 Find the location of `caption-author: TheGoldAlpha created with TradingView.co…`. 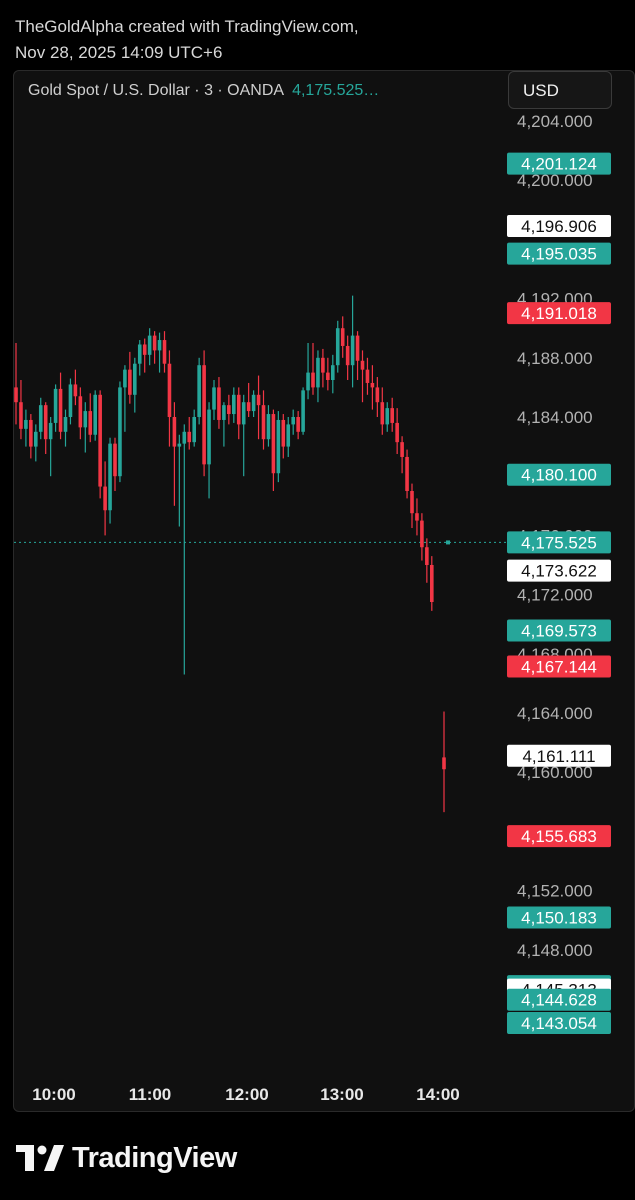

caption-author: TheGoldAlpha created with TradingView.co… is located at coordinates (187, 26).